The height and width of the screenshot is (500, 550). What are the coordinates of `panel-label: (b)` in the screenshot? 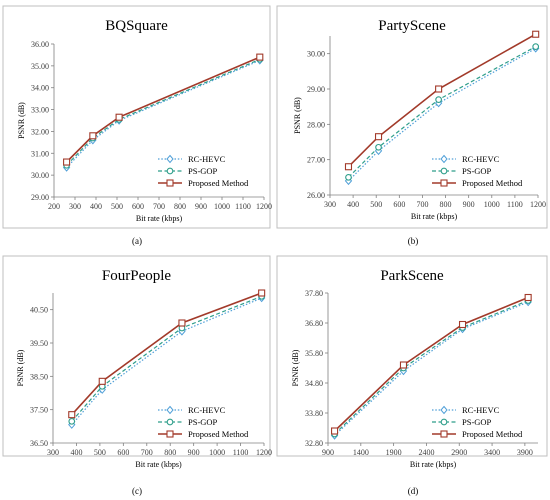 It's located at (413, 241).